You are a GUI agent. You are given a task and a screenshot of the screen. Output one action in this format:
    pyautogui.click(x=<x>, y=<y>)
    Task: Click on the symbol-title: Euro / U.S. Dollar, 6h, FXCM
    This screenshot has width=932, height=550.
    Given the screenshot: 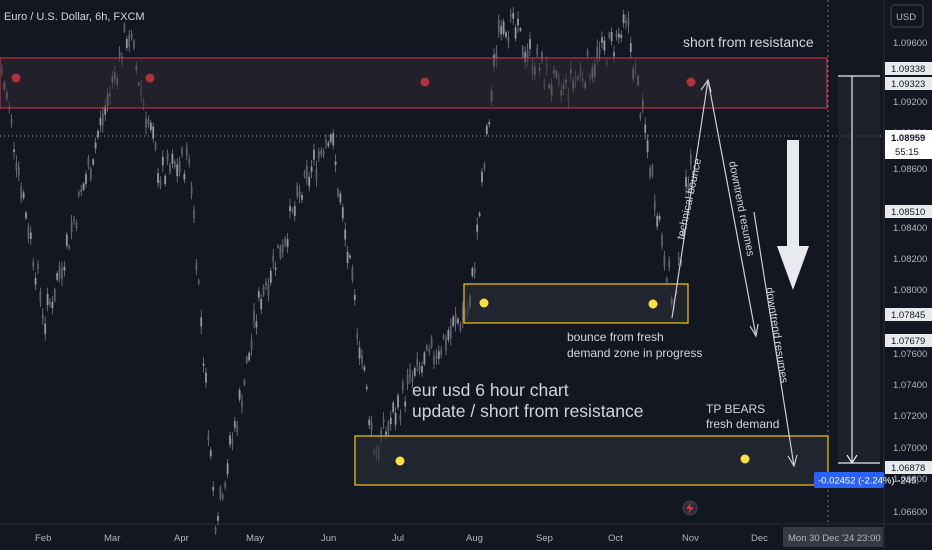 What is the action you would take?
    pyautogui.click(x=74, y=17)
    